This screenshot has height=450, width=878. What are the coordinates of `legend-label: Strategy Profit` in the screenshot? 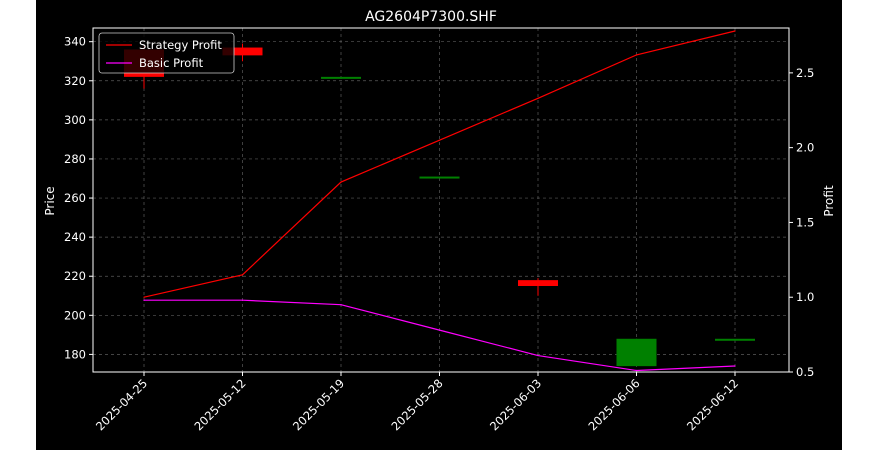 It's located at (180, 45).